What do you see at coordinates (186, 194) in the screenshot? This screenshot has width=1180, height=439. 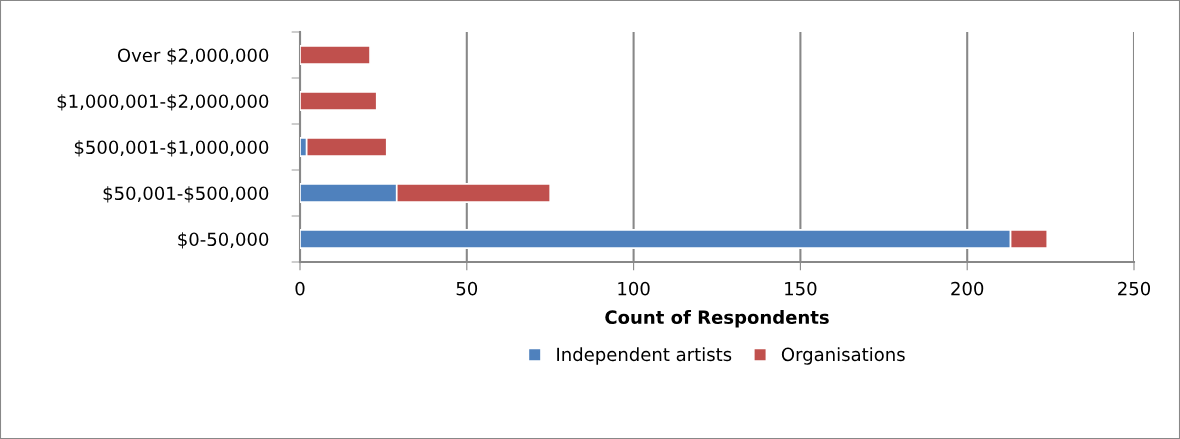 I see `y-tick-label: $50,001-$500,000` at bounding box center [186, 194].